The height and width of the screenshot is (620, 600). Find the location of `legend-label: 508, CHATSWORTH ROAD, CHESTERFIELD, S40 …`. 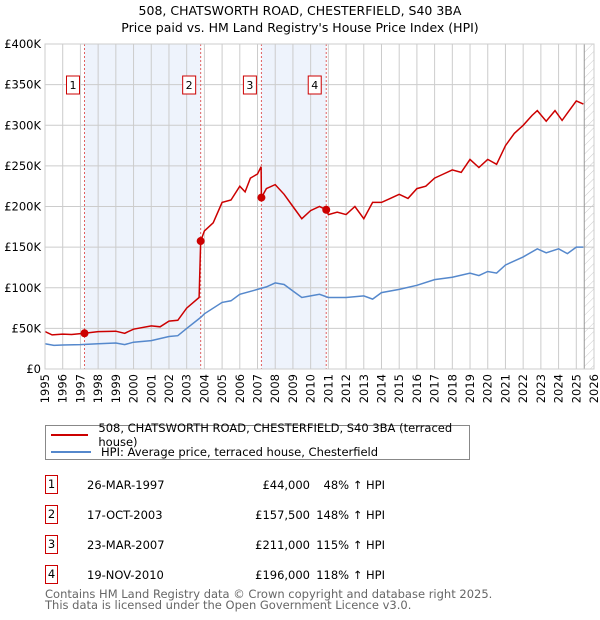

legend-label: 508, CHATSWORTH ROAD, CHESTERFIELD, S40 … is located at coordinates (275, 435).